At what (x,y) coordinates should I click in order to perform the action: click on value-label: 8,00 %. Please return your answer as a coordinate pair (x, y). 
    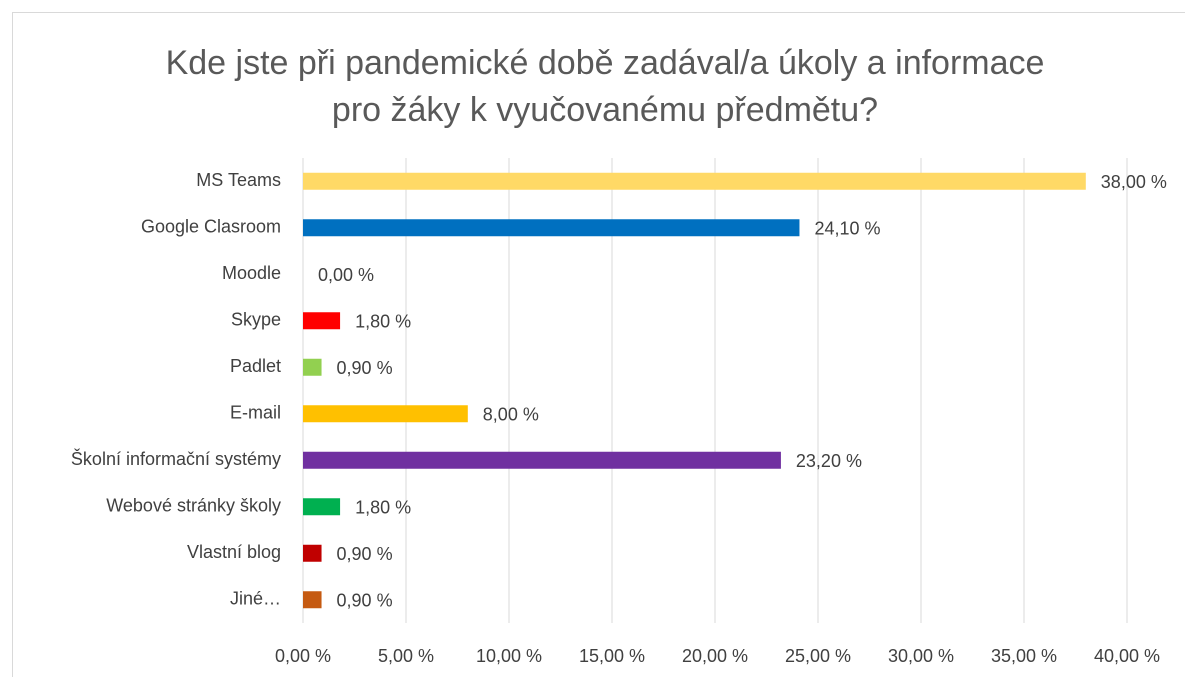
    Looking at the image, I should click on (511, 415).